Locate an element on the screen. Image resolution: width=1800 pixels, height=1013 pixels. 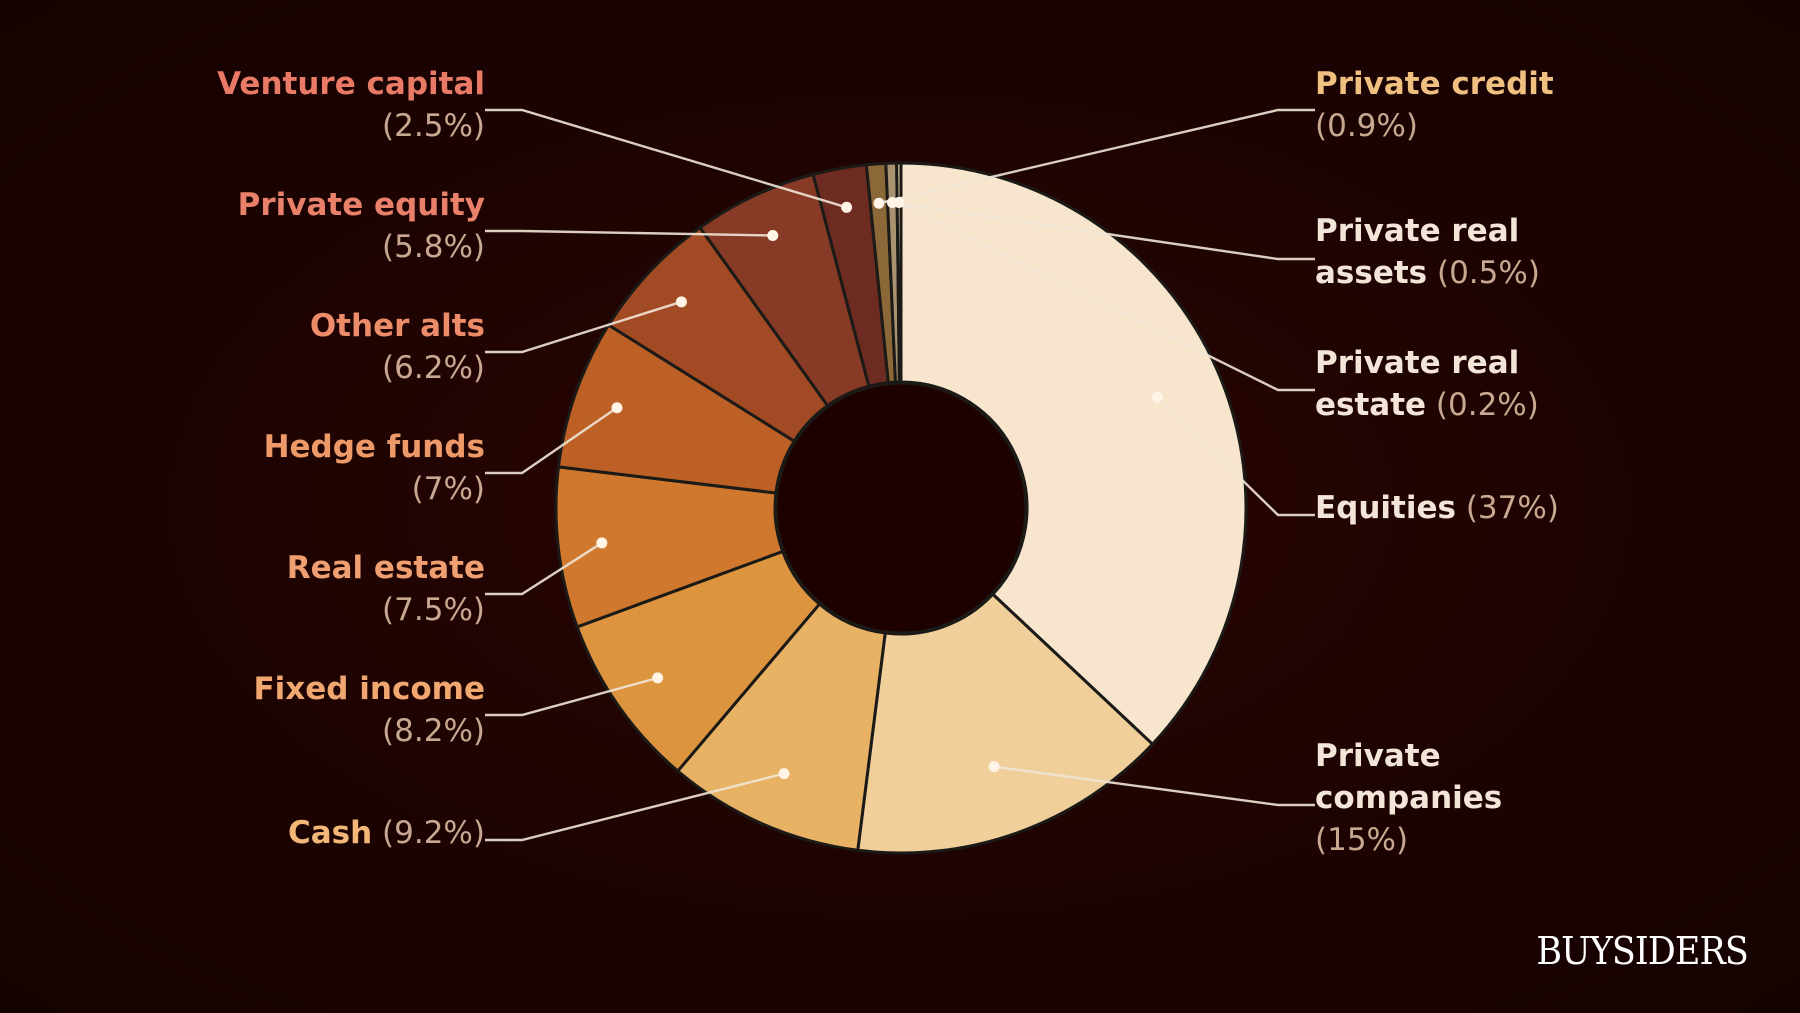
leader-private-real-assets is located at coordinates (1103, 231).